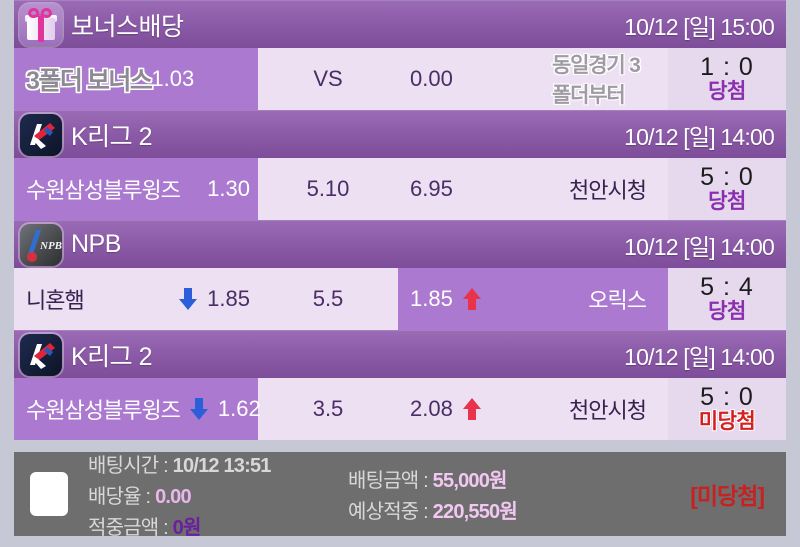 This screenshot has height=547, width=800. I want to click on draw-cell: 3.5, so click(328, 409).